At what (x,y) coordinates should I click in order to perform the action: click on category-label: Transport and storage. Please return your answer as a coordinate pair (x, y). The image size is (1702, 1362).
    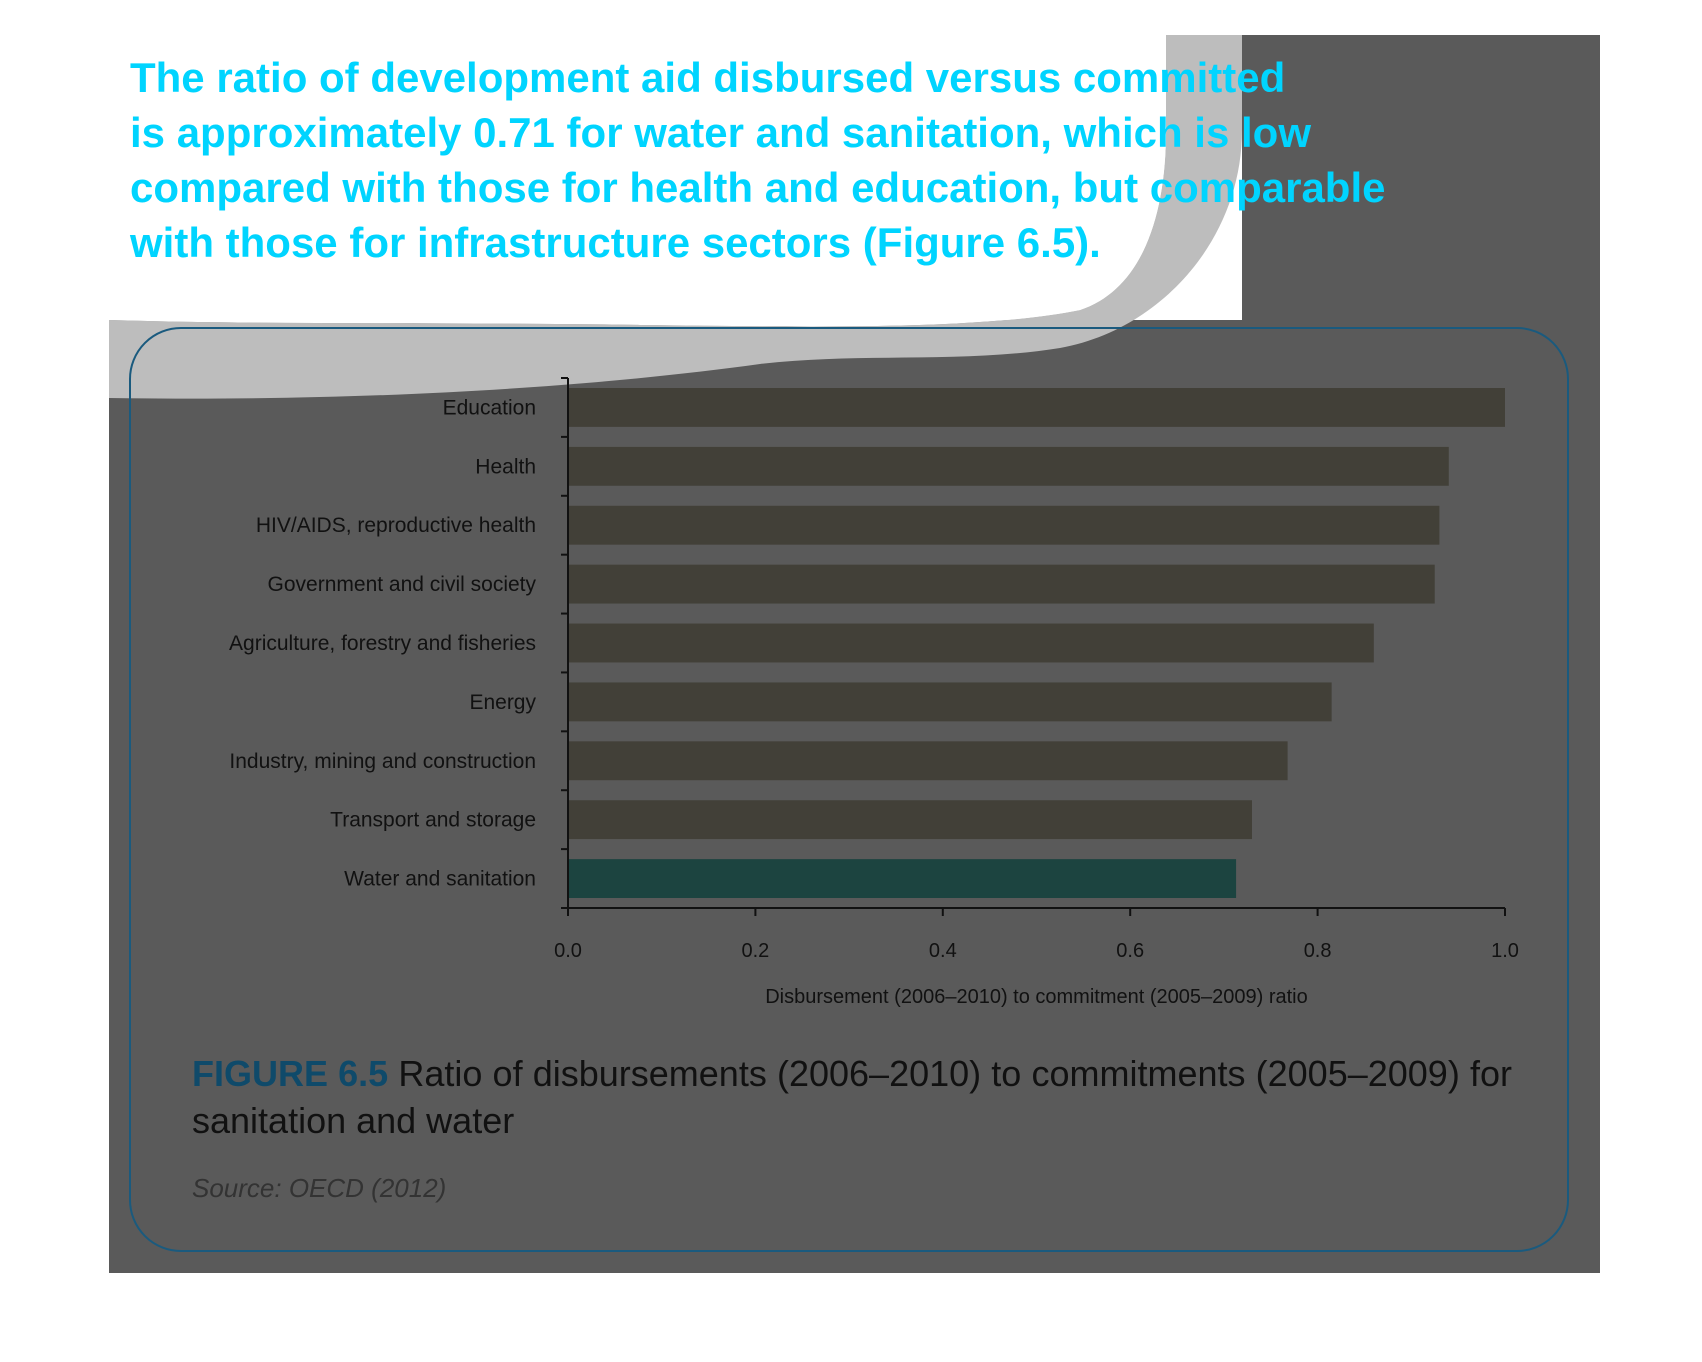
    Looking at the image, I should click on (433, 820).